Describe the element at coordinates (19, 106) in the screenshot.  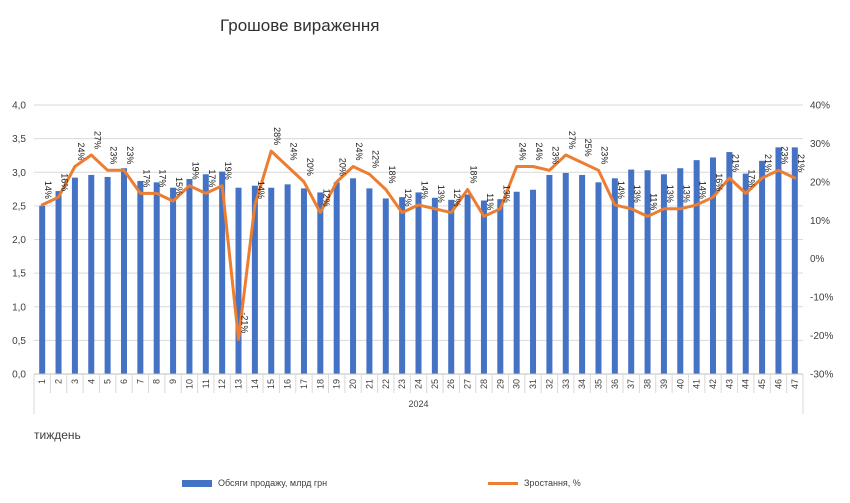
I see `y-left-tick-label: 4,0` at that location.